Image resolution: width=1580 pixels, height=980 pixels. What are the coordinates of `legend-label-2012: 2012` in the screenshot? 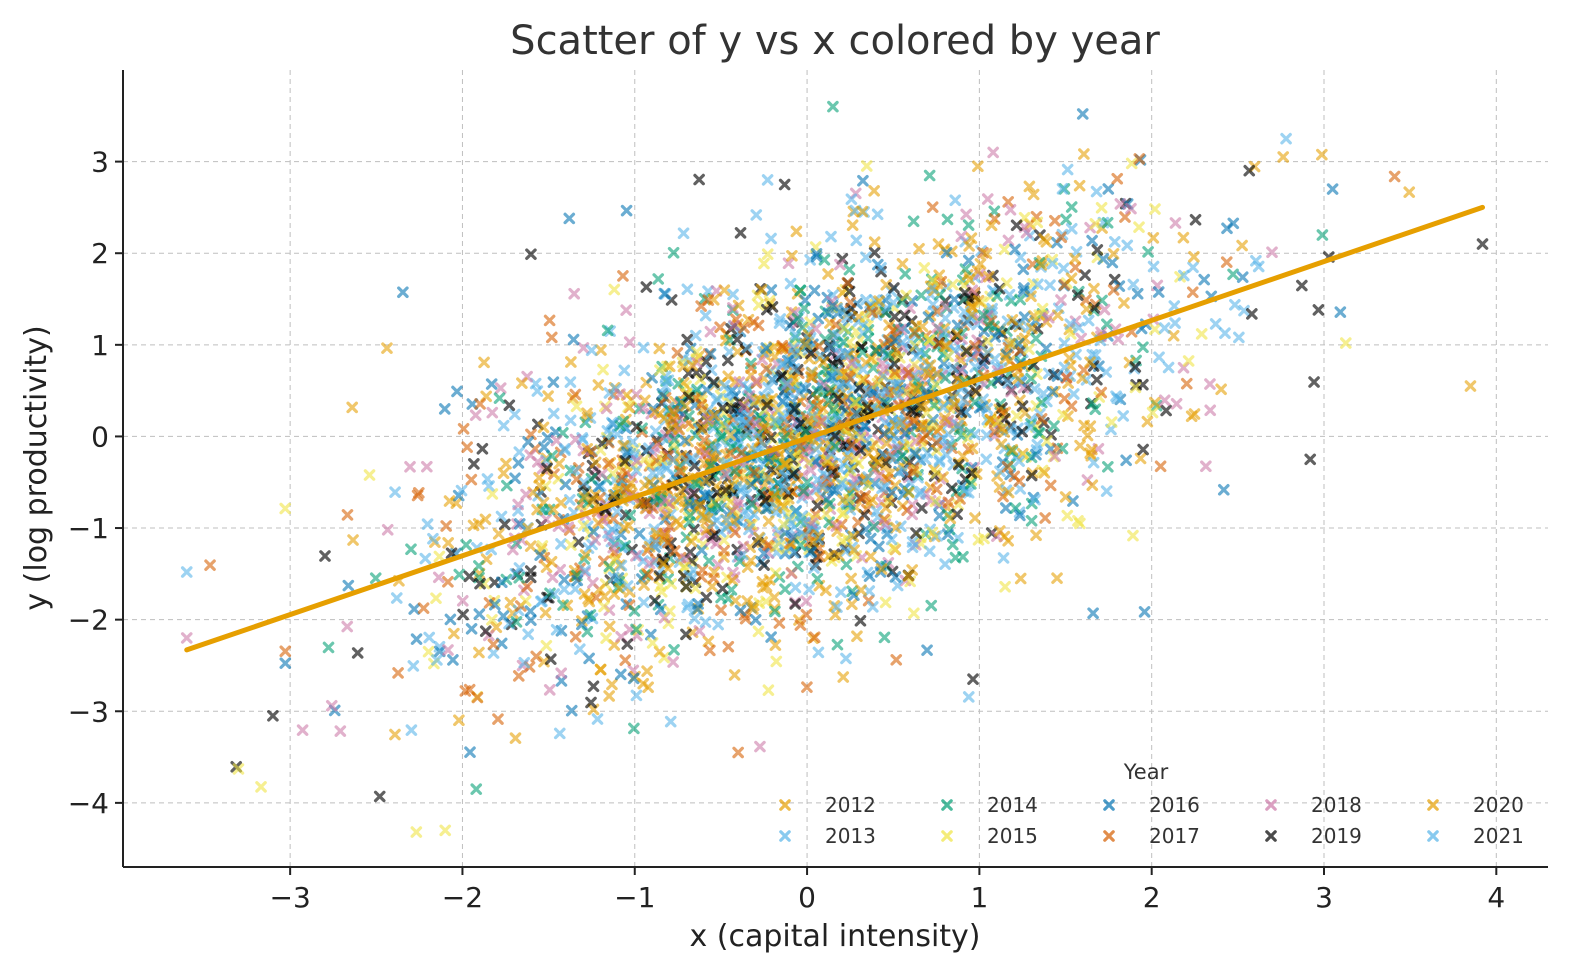 It's located at (850, 805).